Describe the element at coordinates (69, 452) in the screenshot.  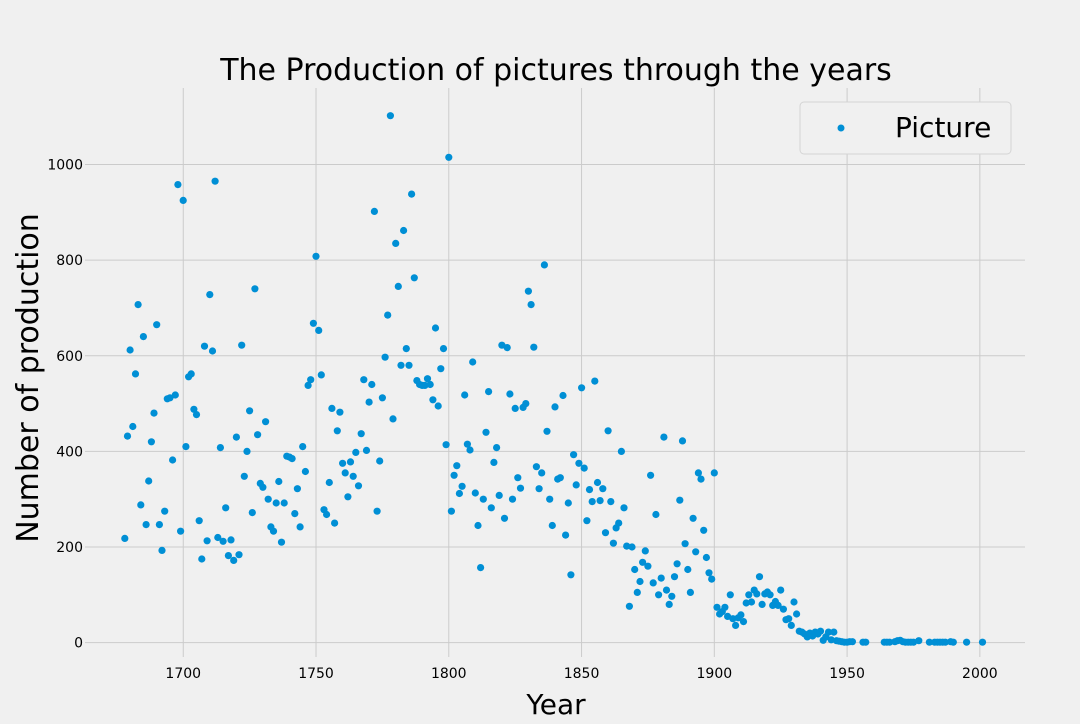
I see `y-tick-label: 400` at that location.